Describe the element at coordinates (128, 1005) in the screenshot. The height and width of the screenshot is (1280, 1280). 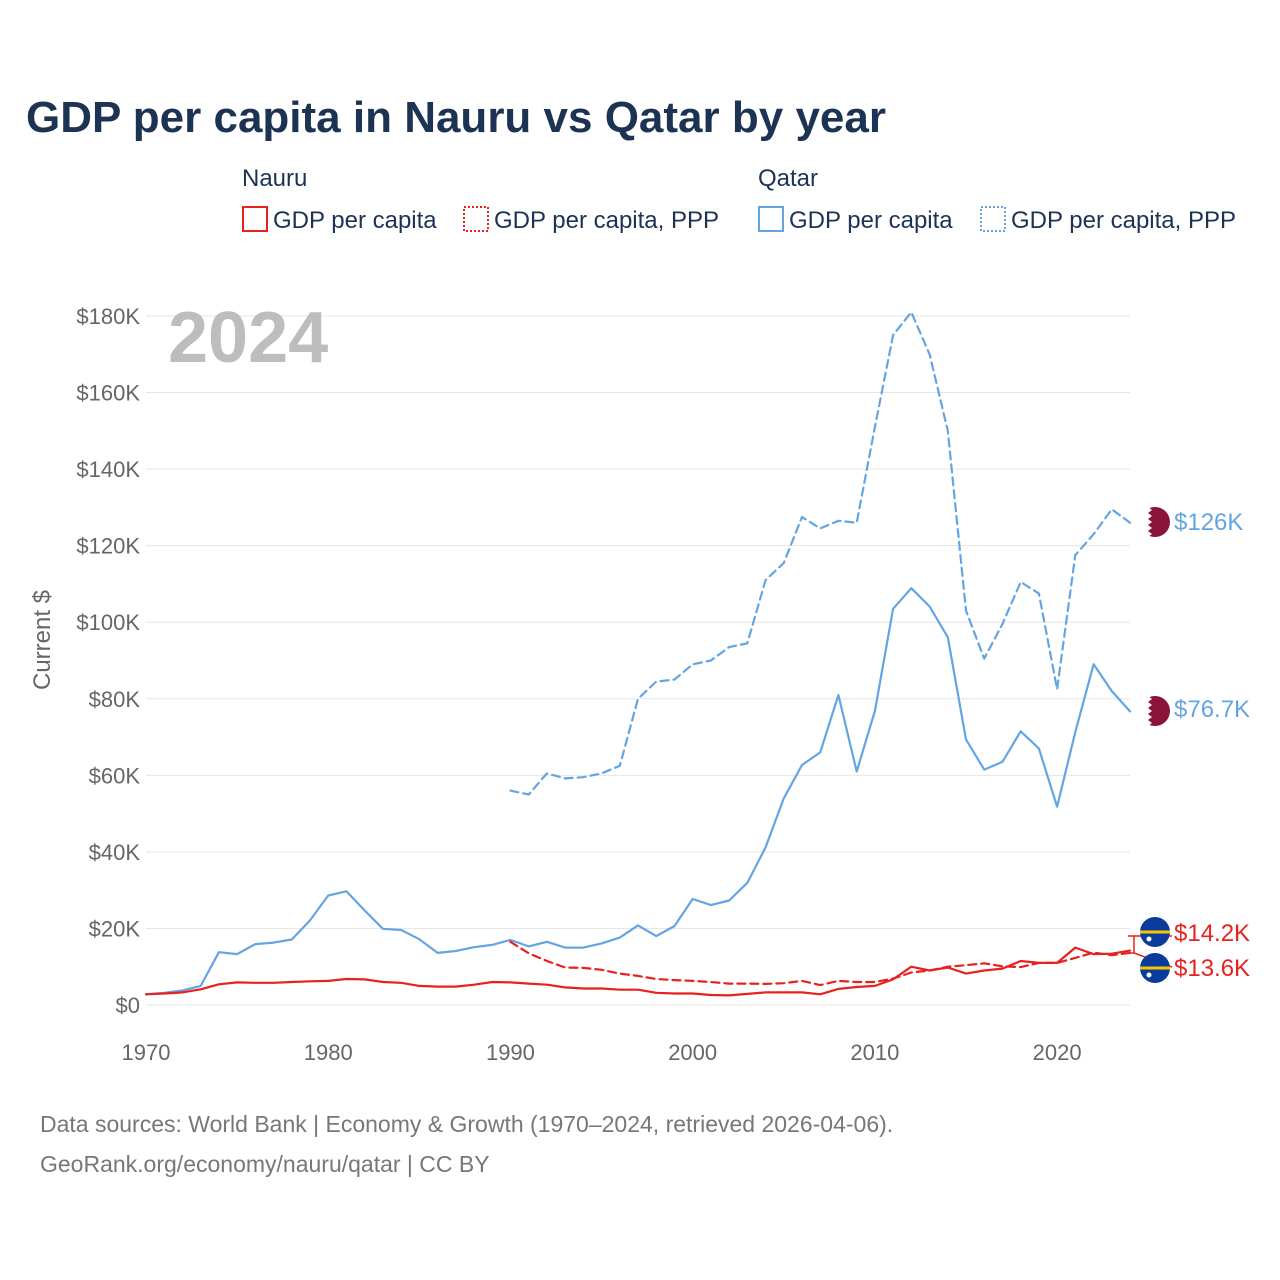
I see `y-tick-label: $0` at that location.